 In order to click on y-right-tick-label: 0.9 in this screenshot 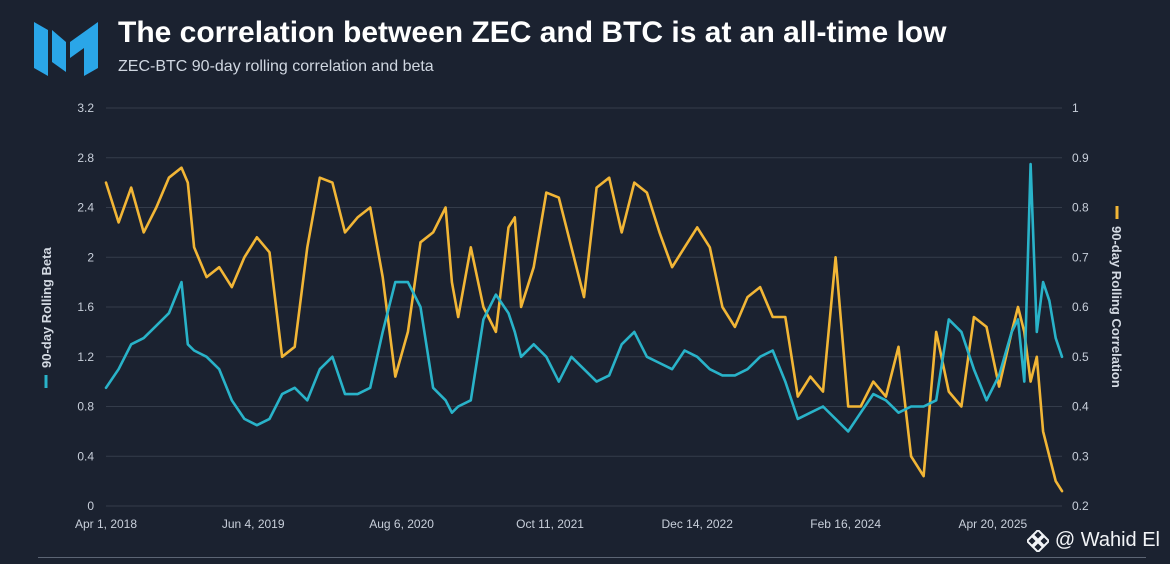, I will do `click(1080, 158)`.